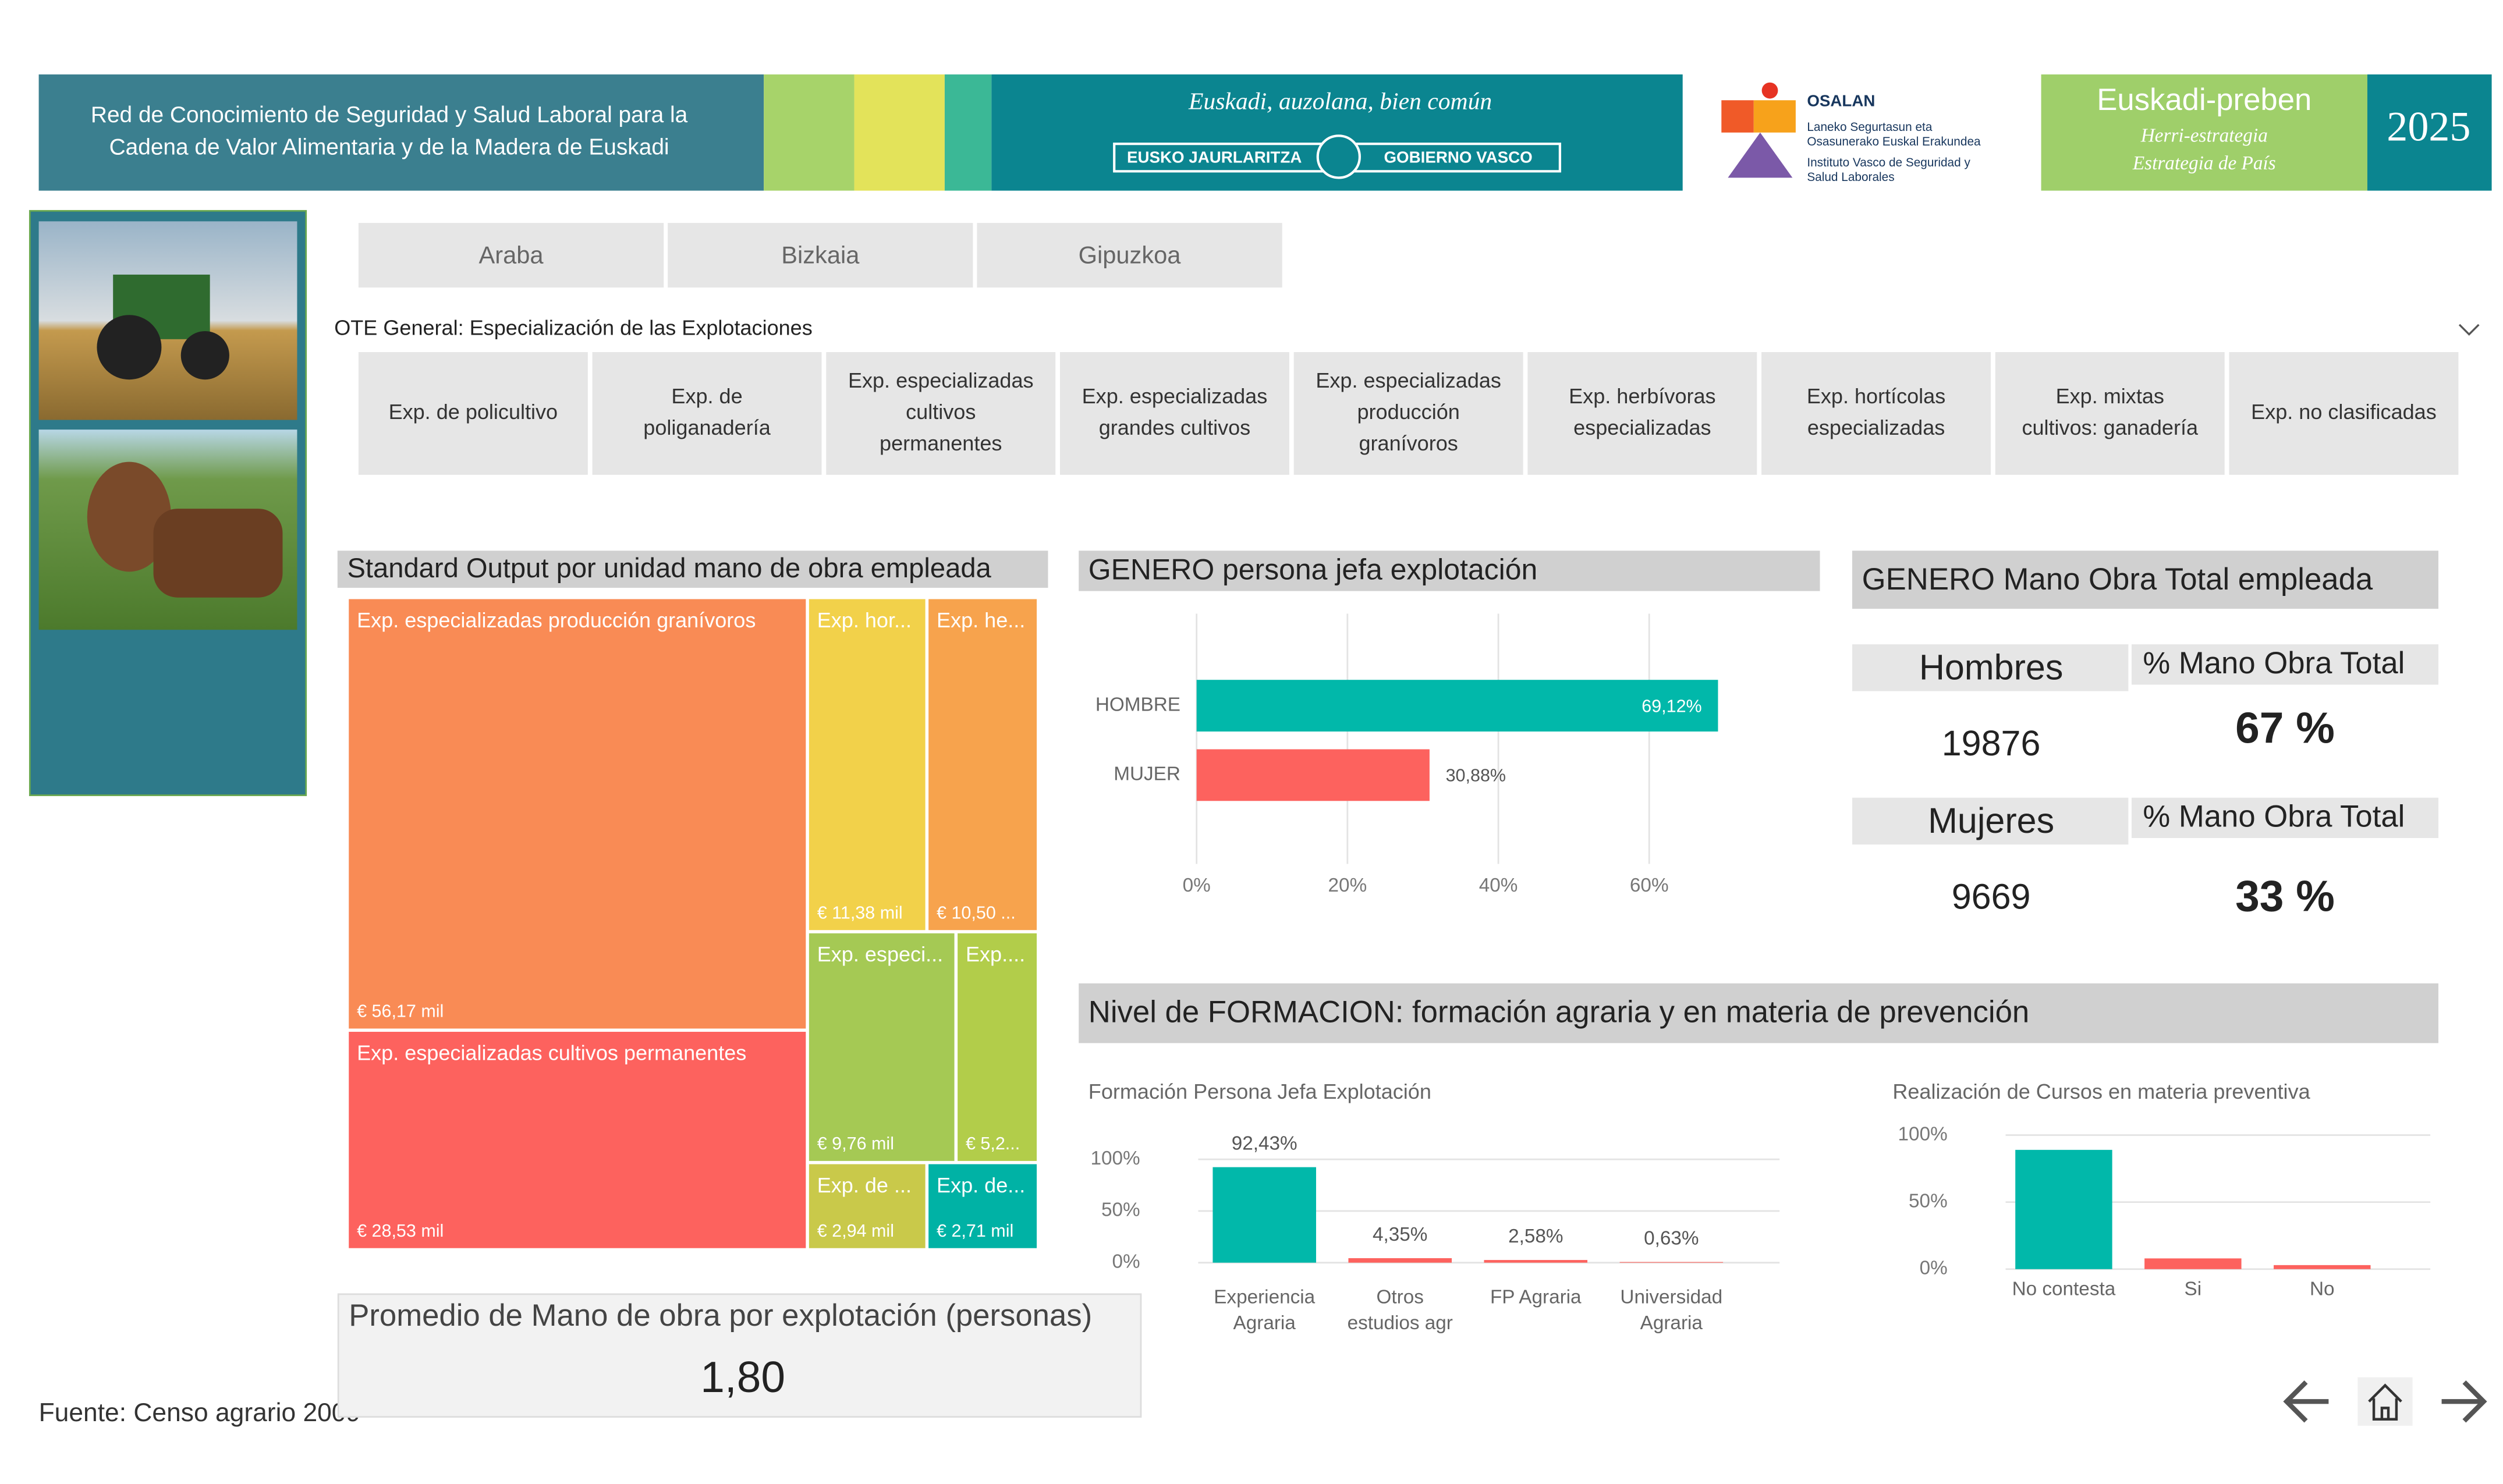 The image size is (2503, 1484). What do you see at coordinates (2110, 427) in the screenshot?
I see `filter-button-label: cultivos: ganadería` at bounding box center [2110, 427].